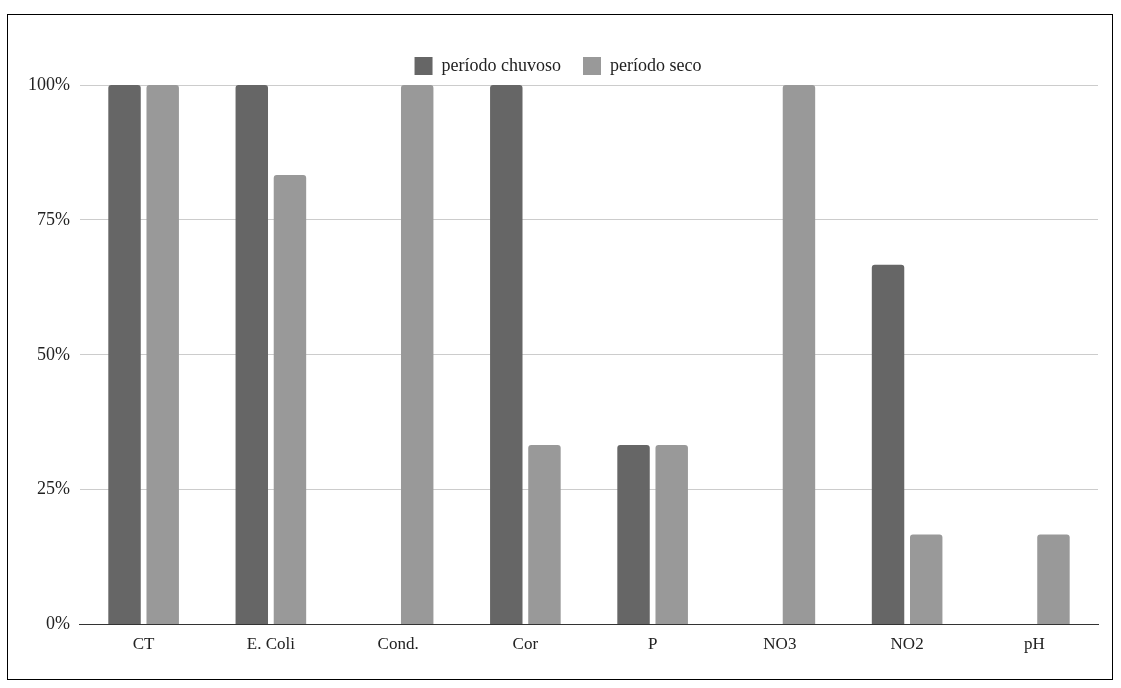 The image size is (1121, 688). Describe the element at coordinates (271, 644) in the screenshot. I see `x-tick-label: E. Coli` at that location.